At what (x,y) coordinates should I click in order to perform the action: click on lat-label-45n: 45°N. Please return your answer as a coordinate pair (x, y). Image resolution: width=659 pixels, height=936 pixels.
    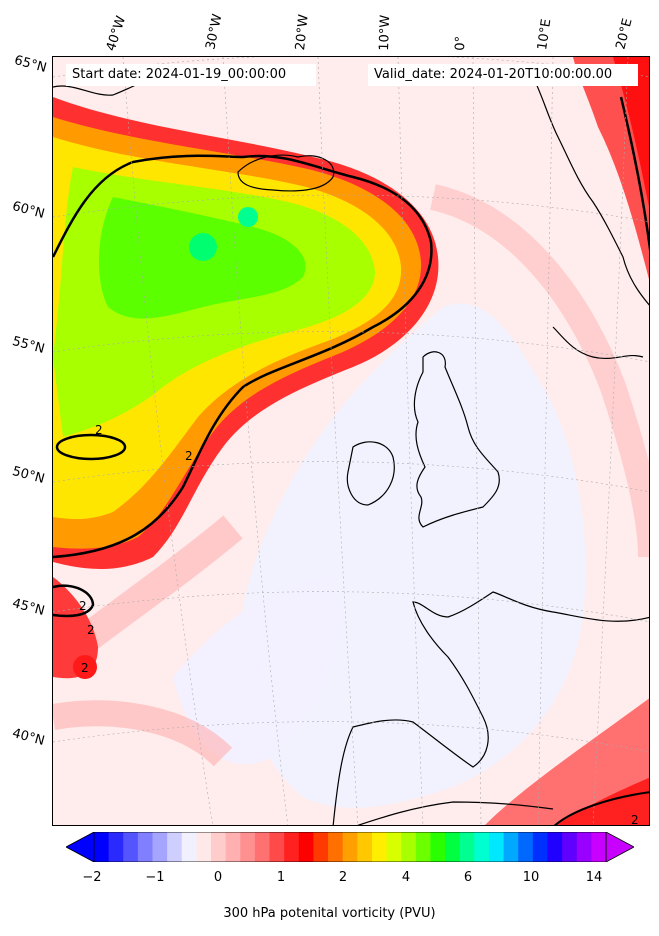
    Looking at the image, I should click on (28, 607).